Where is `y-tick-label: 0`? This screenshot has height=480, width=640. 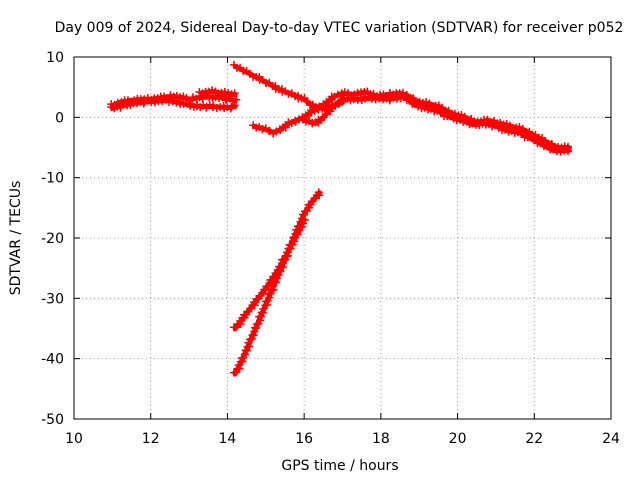
y-tick-label: 0 is located at coordinates (59, 118).